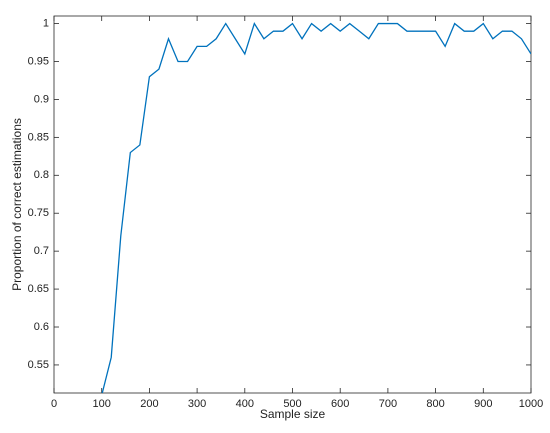  Describe the element at coordinates (293, 414) in the screenshot. I see `x-axis-label: Sample size` at that location.